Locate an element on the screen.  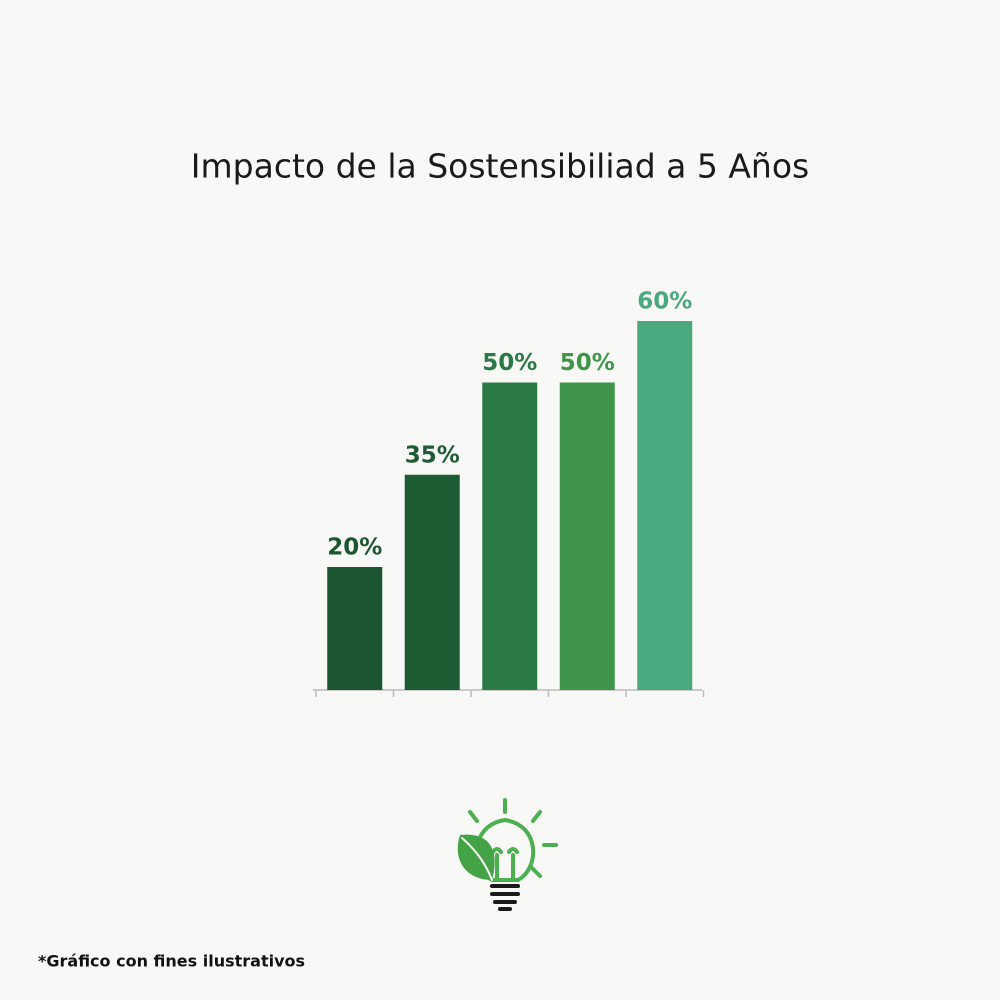
footnote: *Gráfico con fines ilustrativos is located at coordinates (171, 961).